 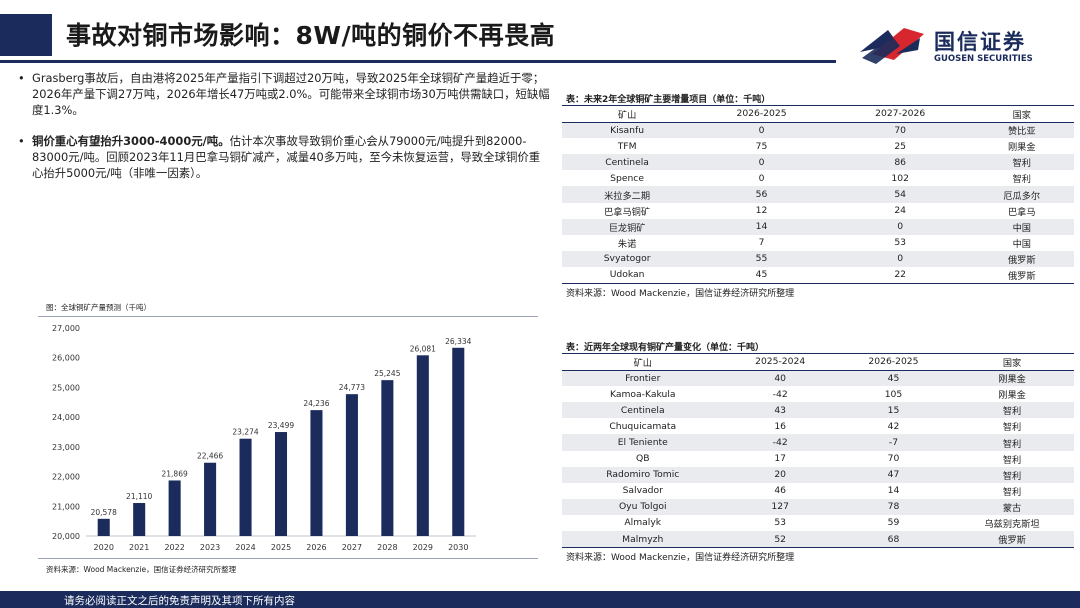 What do you see at coordinates (175, 473) in the screenshot?
I see `bar-value-label: 21,869` at bounding box center [175, 473].